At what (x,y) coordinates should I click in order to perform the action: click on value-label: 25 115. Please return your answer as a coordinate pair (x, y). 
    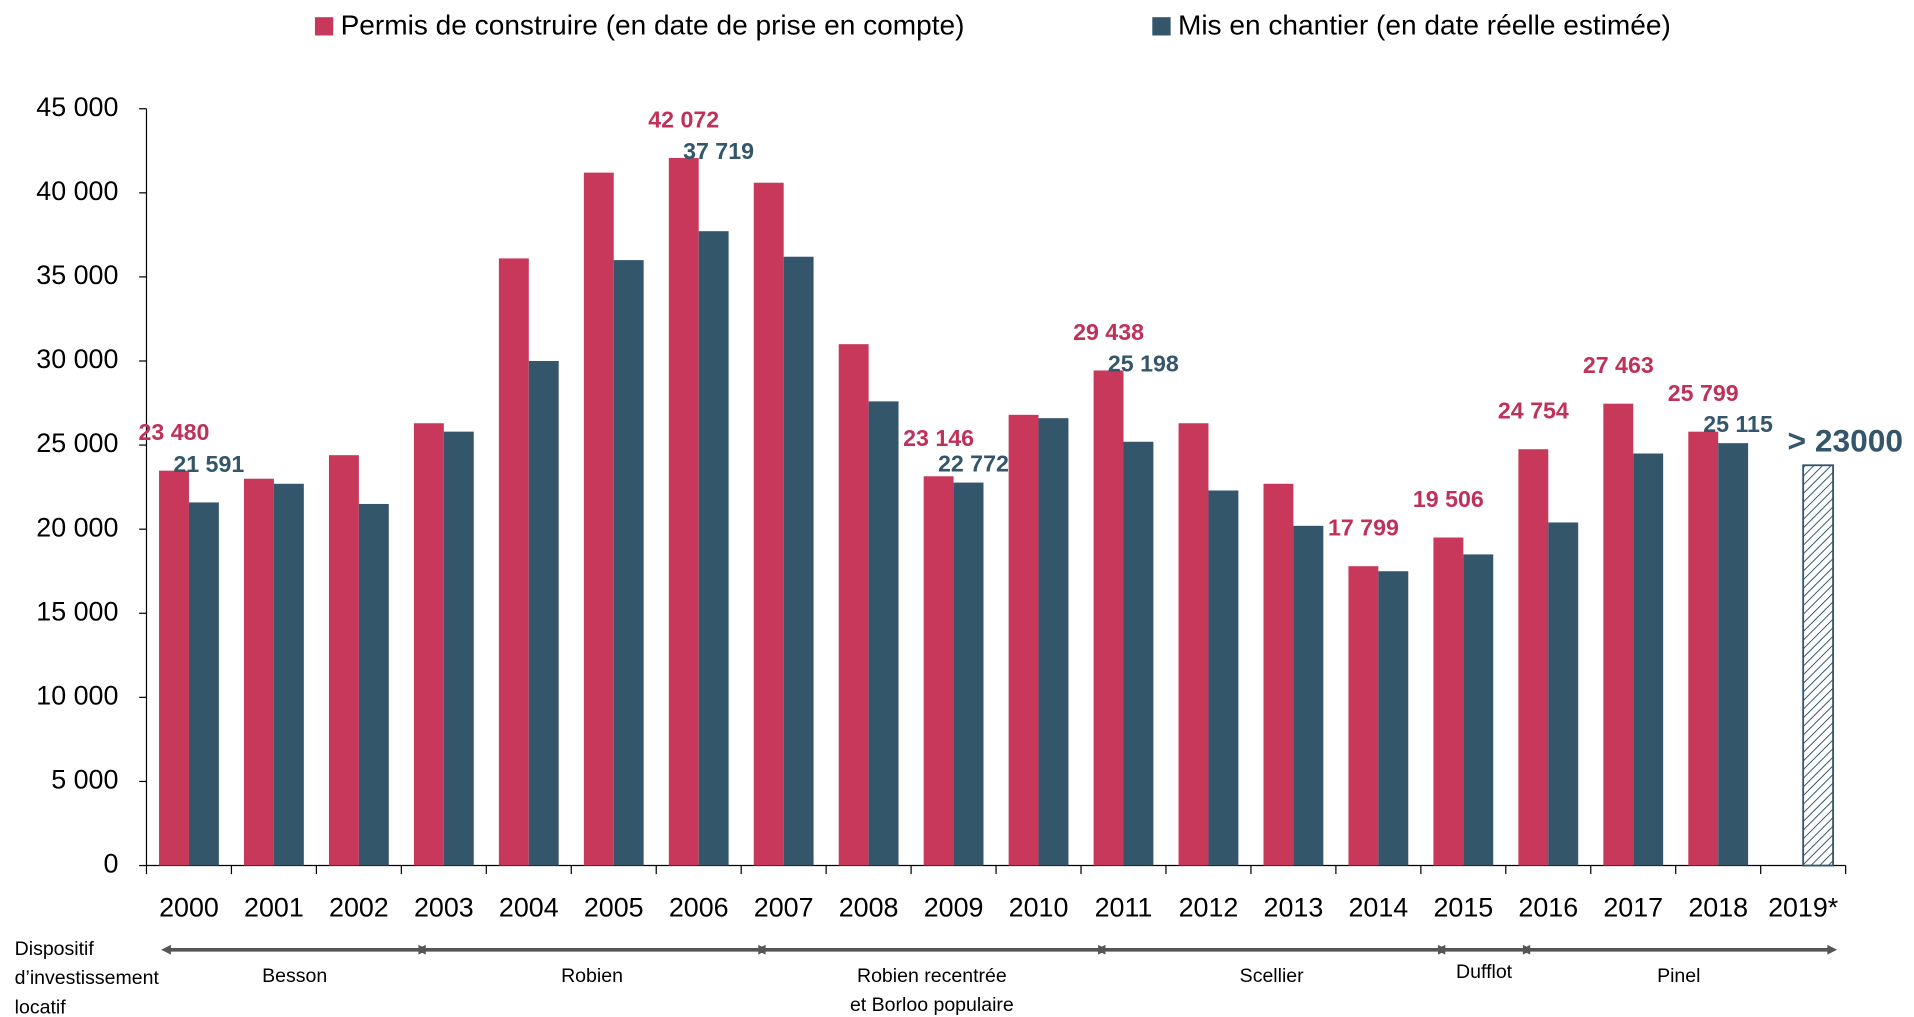
    Looking at the image, I should click on (1738, 424).